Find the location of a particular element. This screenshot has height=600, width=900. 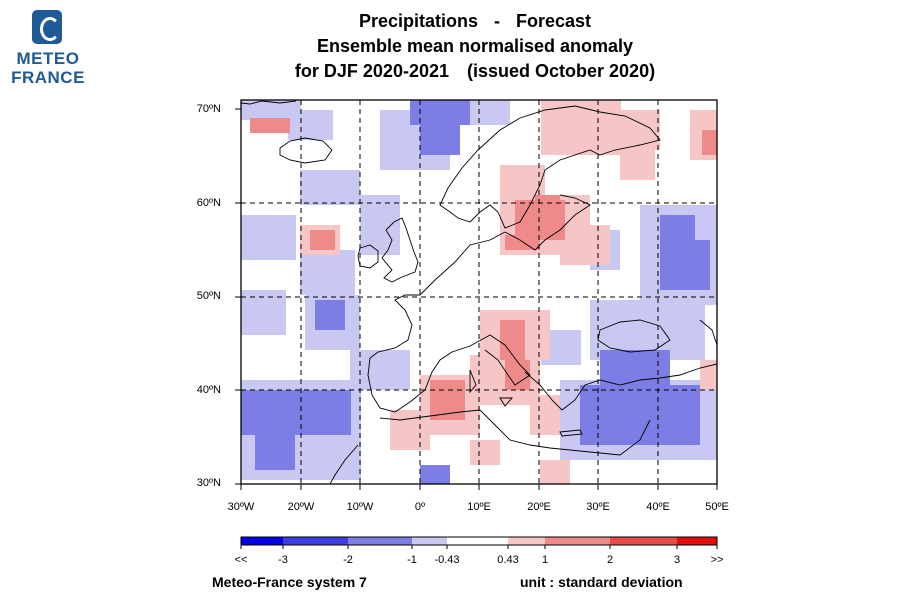

lon-label-50e: 50ºE is located at coordinates (717, 507).